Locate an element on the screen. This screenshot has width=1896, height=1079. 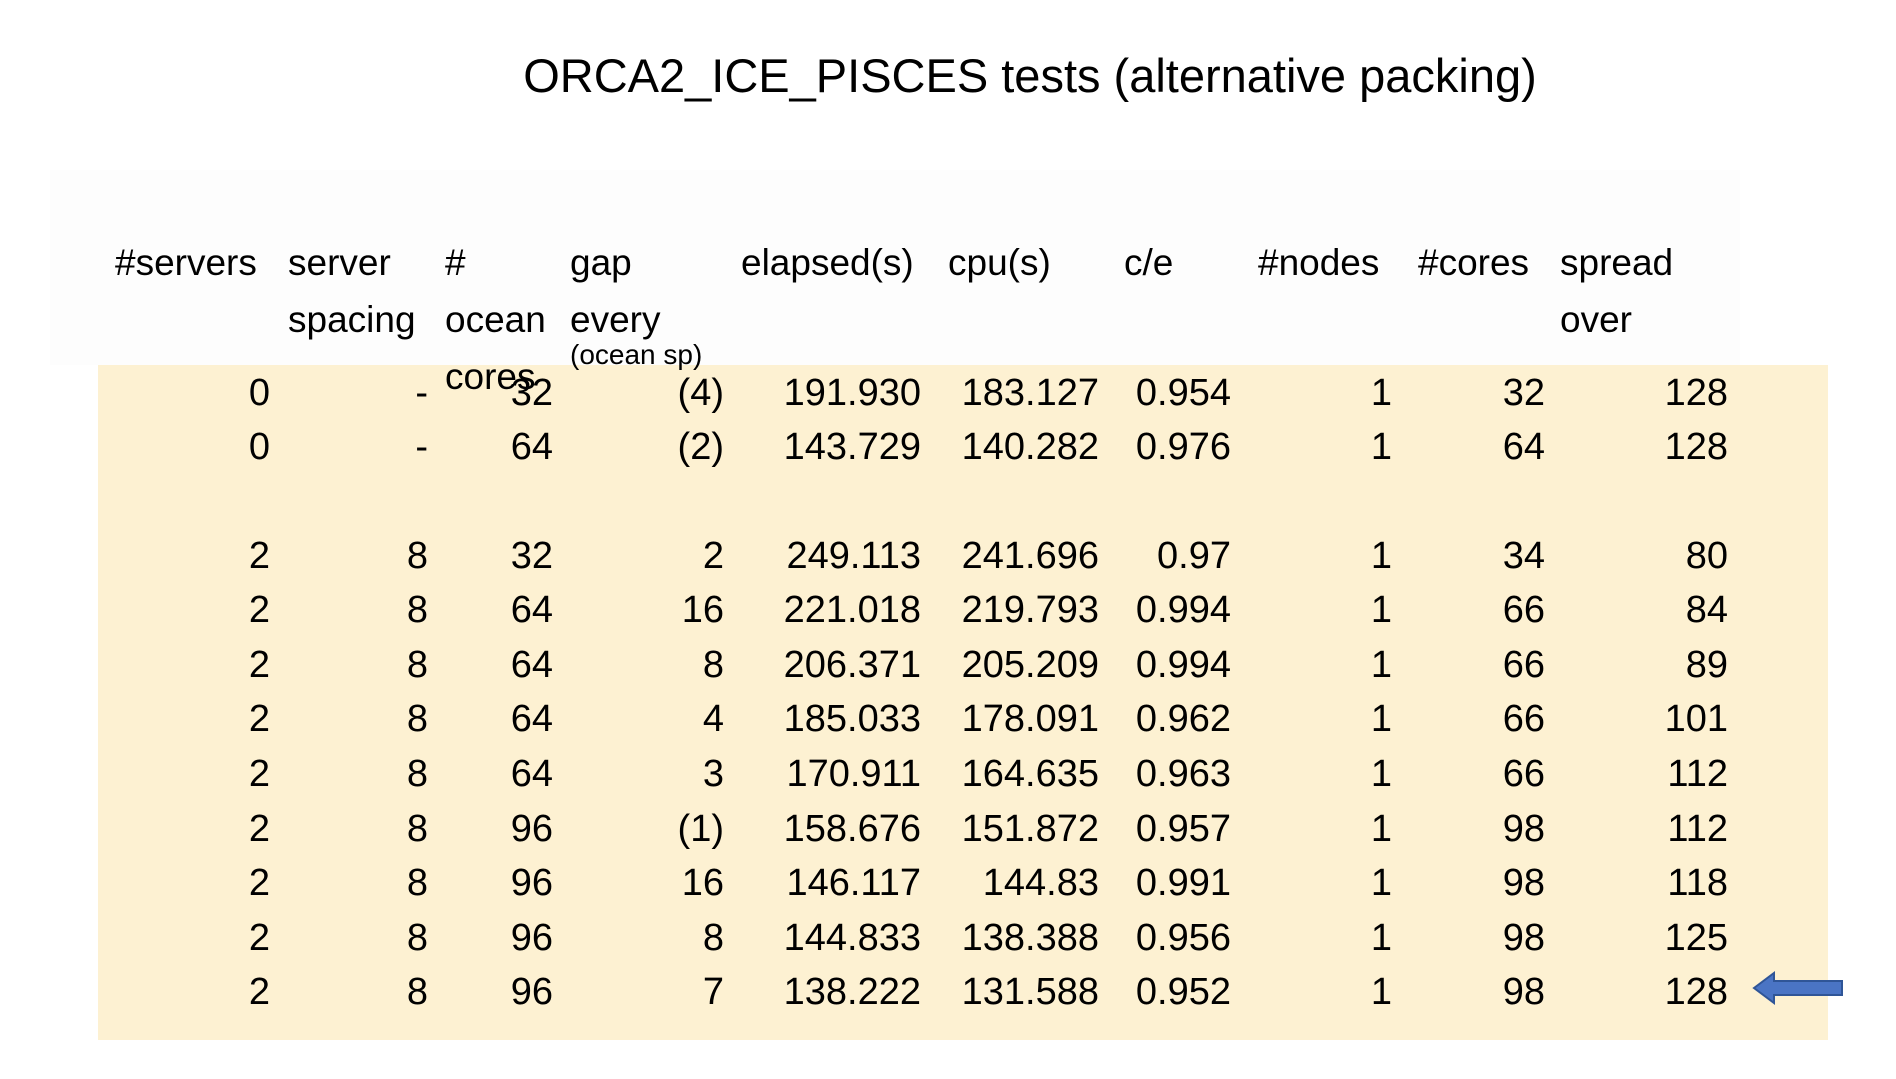
cell-c-over-e: 0.97 is located at coordinates (1194, 556).